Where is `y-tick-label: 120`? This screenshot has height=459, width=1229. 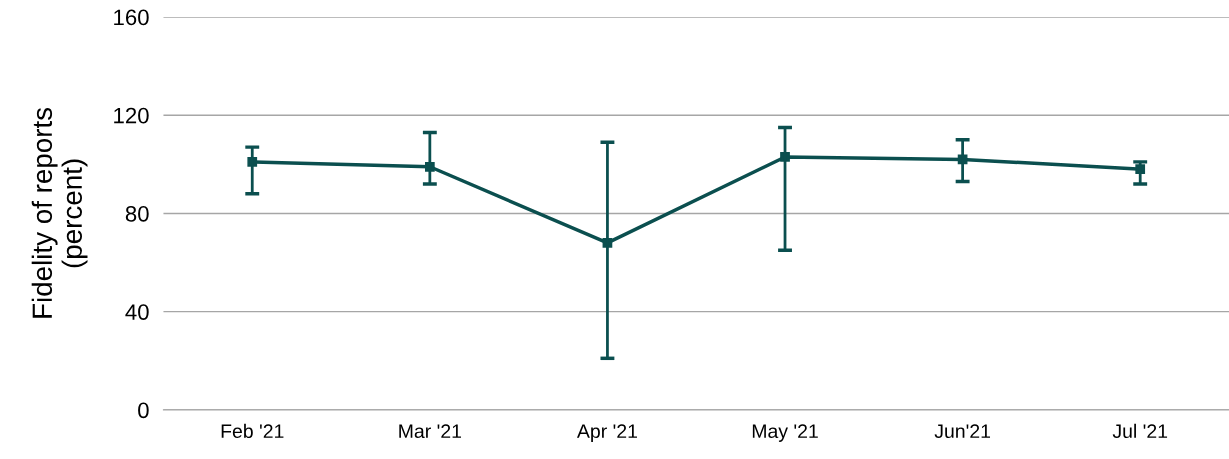 y-tick-label: 120 is located at coordinates (131, 115).